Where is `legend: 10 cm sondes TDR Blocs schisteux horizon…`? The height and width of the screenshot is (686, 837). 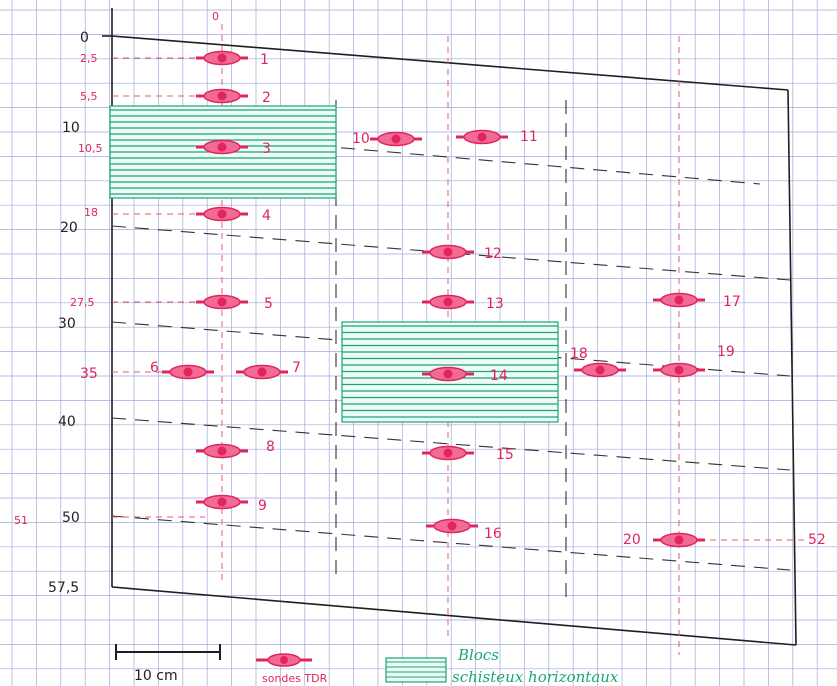 legend: 10 cm sondes TDR Blocs schisteux horizon… is located at coordinates (367, 665).